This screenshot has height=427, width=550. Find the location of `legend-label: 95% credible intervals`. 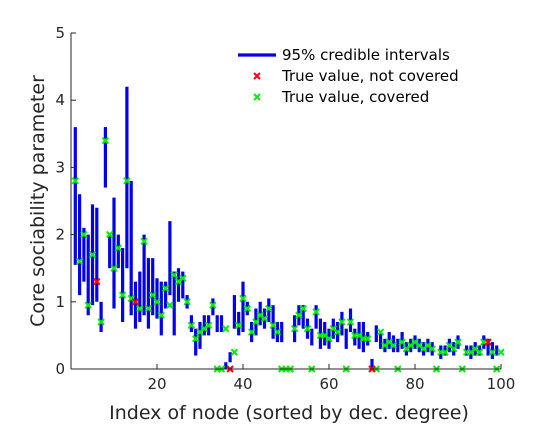

legend-label: 95% credible intervals is located at coordinates (366, 55).